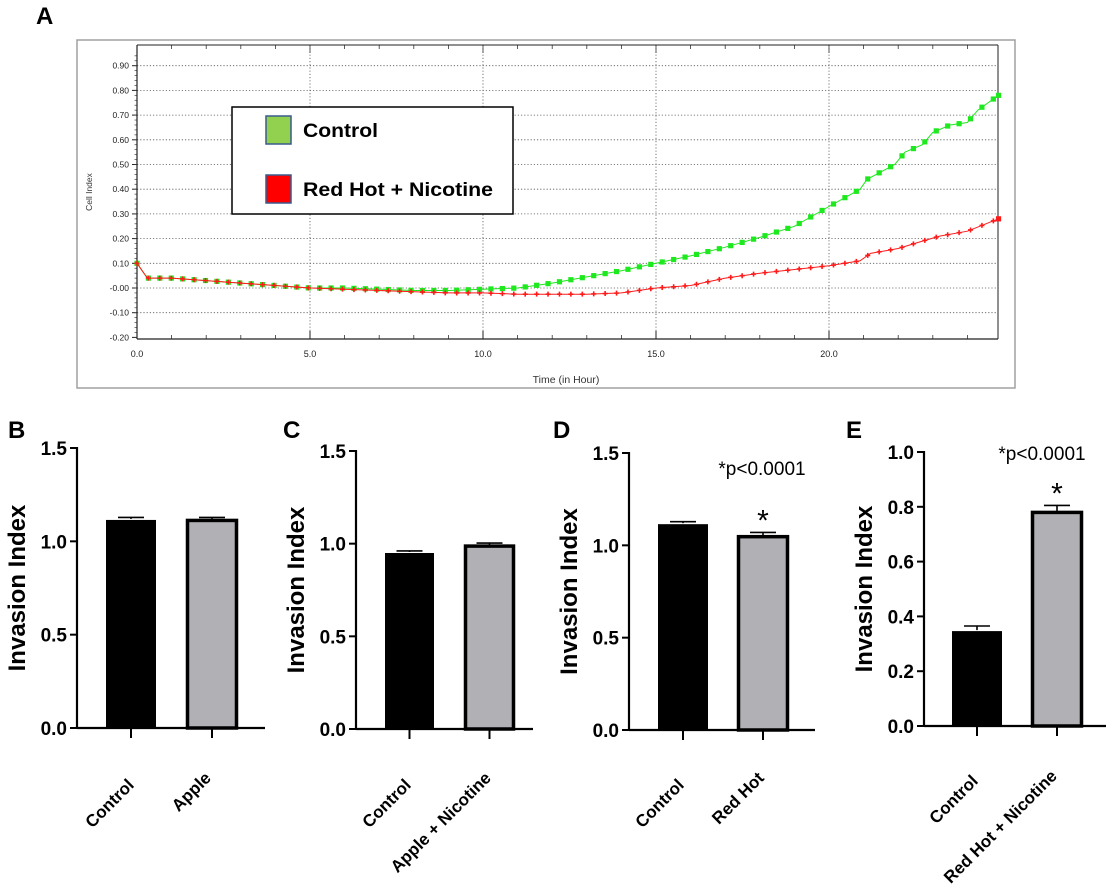  Describe the element at coordinates (566, 380) in the screenshot. I see `x-axis-label: Time (in Hour)` at that location.